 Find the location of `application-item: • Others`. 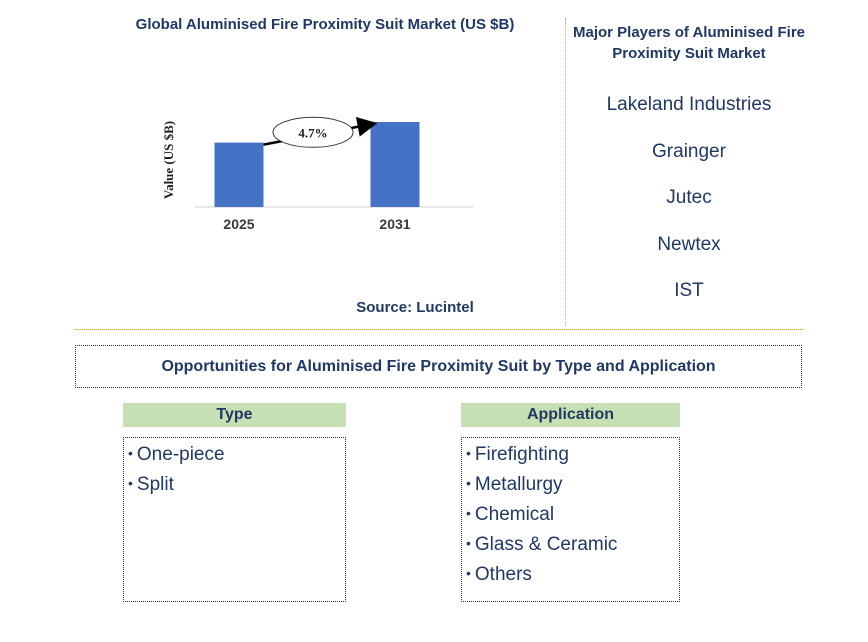

application-item: • Others is located at coordinates (572, 575).